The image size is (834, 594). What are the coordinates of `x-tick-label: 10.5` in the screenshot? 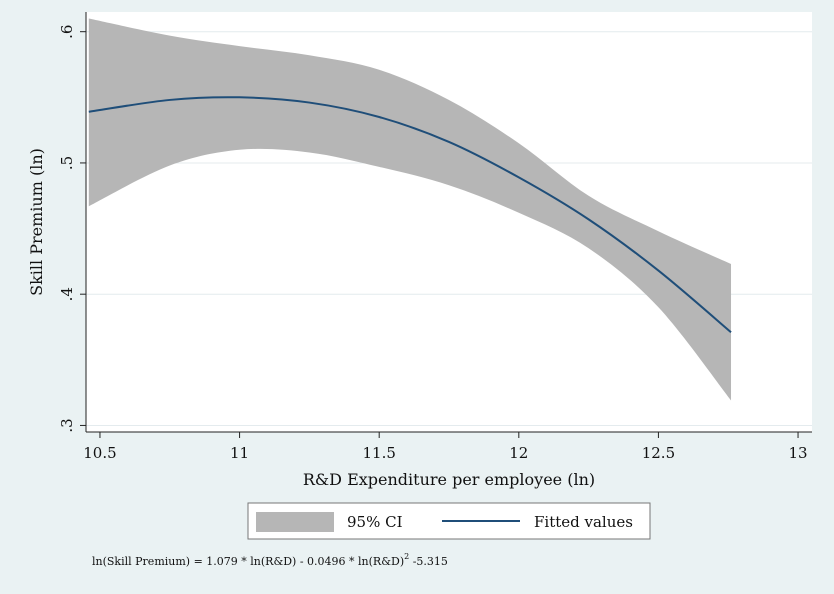 It's located at (99, 453).